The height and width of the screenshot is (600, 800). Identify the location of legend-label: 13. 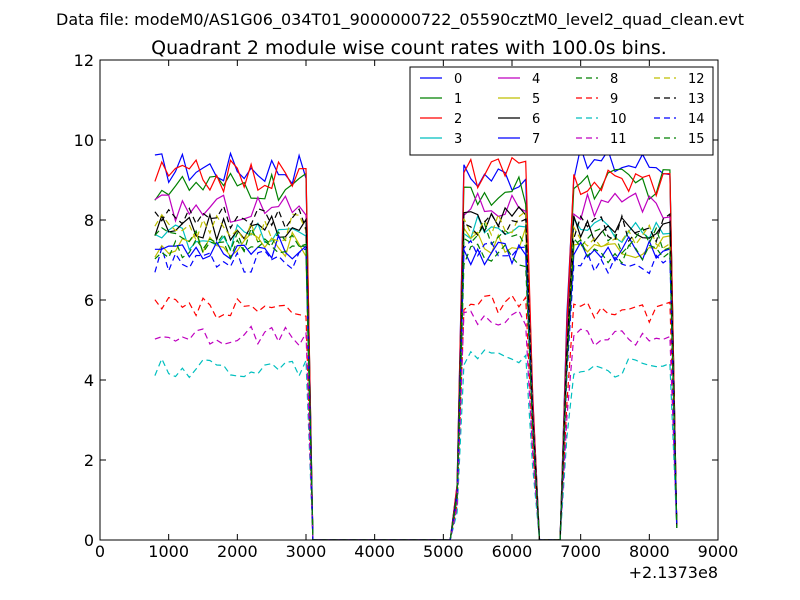
(696, 99).